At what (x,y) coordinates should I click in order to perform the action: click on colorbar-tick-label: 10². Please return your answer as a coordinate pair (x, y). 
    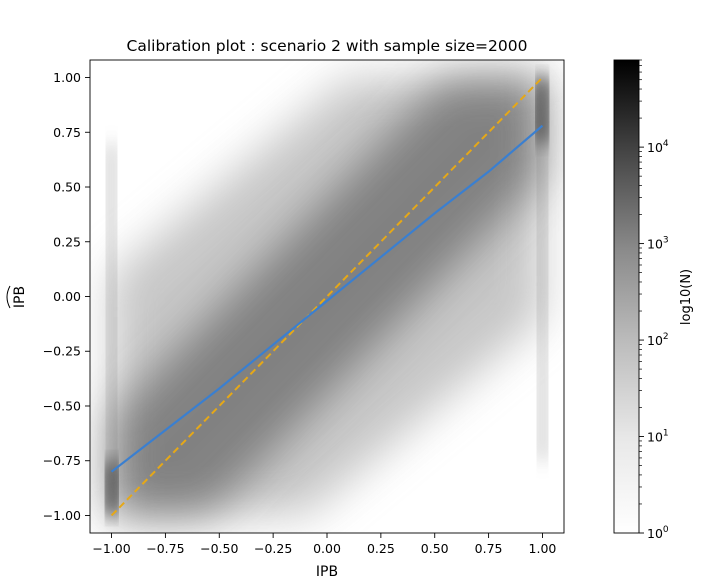
    Looking at the image, I should click on (658, 340).